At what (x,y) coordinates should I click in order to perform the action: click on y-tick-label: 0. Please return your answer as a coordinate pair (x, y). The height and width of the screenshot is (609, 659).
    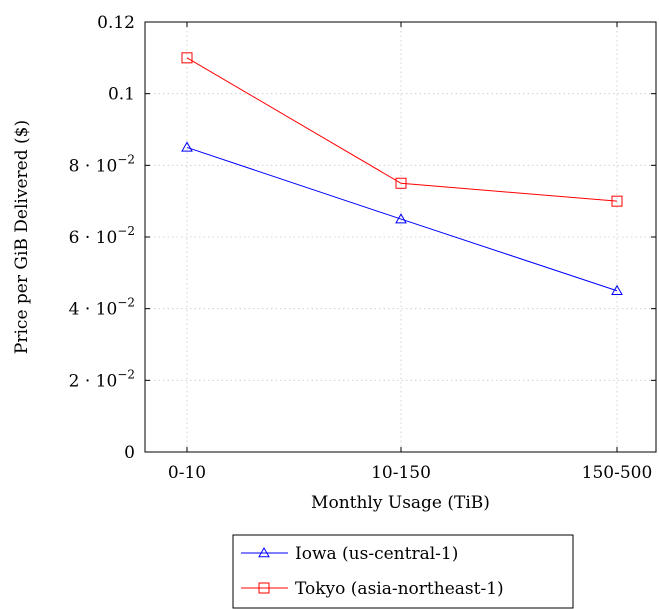
    Looking at the image, I should click on (129, 453).